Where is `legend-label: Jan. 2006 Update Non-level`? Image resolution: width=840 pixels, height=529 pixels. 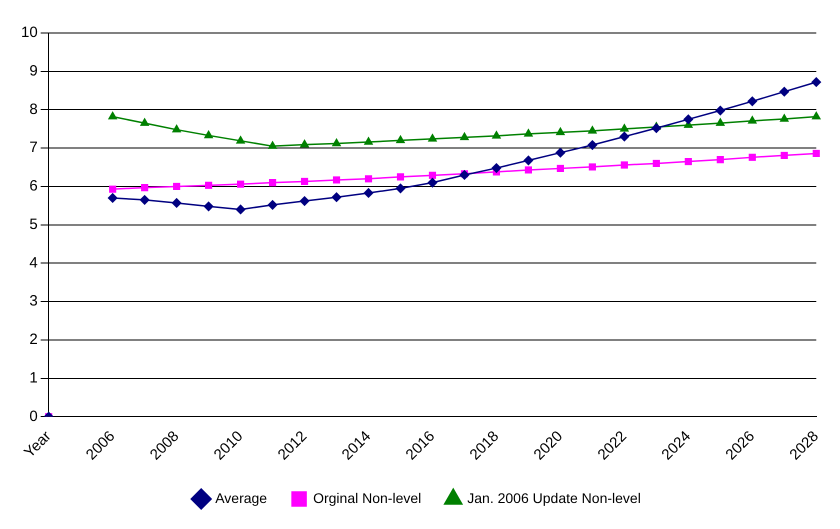
legend-label: Jan. 2006 Update Non-level is located at coordinates (554, 498).